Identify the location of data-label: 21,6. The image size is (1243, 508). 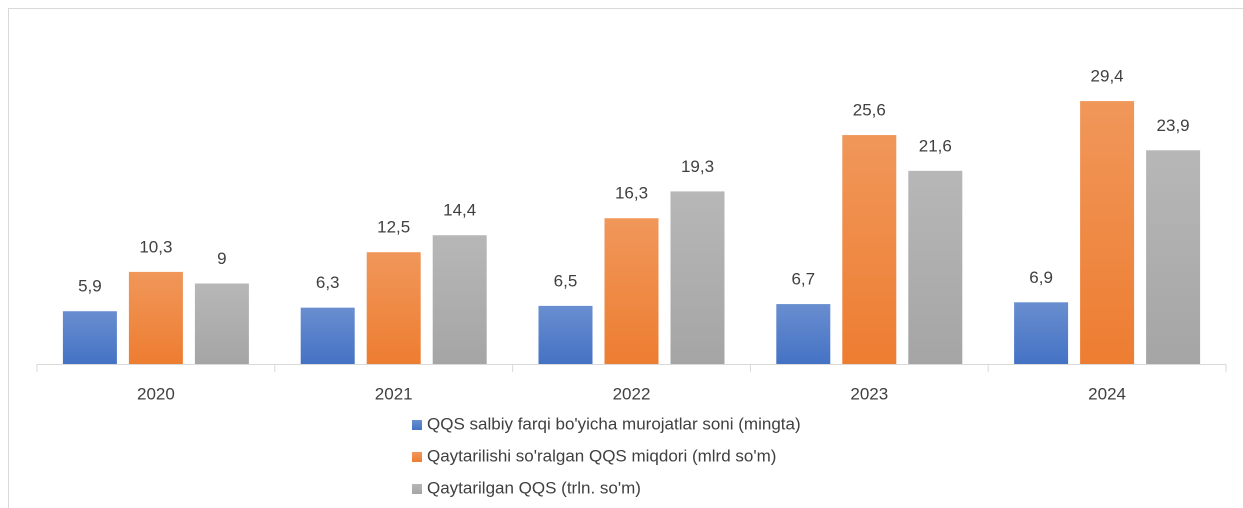
(935, 145).